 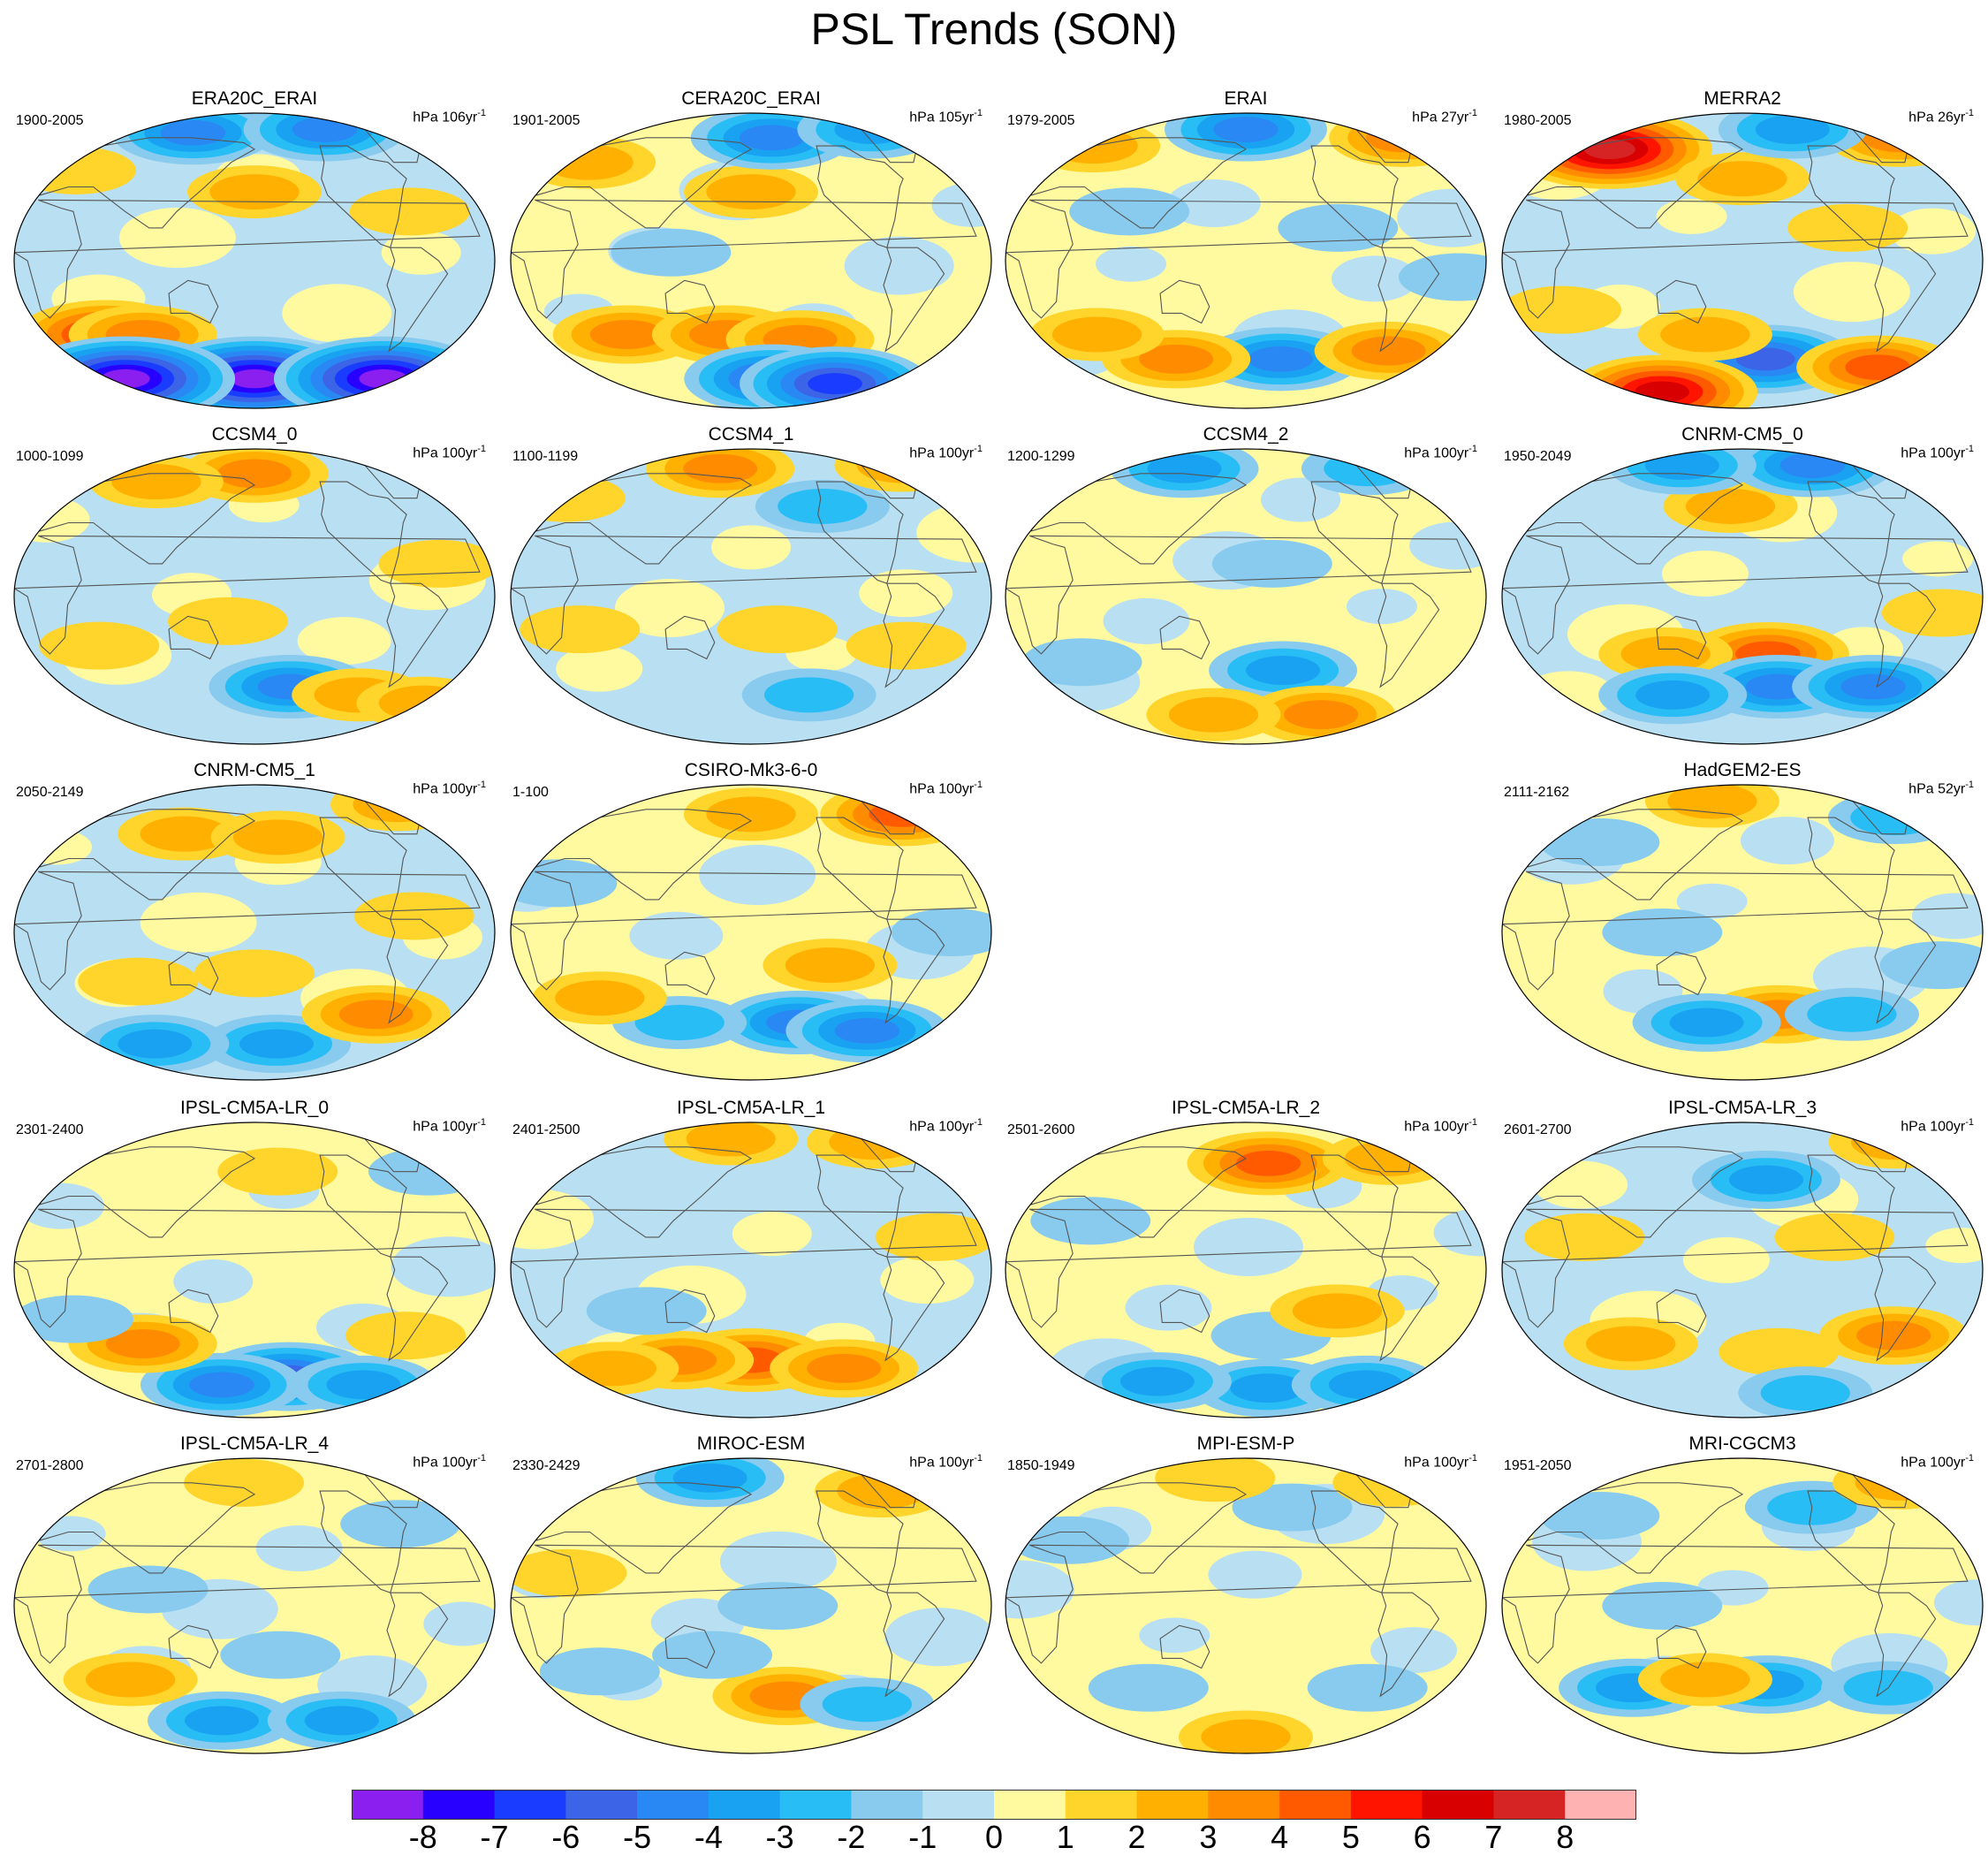 What do you see at coordinates (1246, 434) in the screenshot?
I see `panel-title: CCSM4_2` at bounding box center [1246, 434].